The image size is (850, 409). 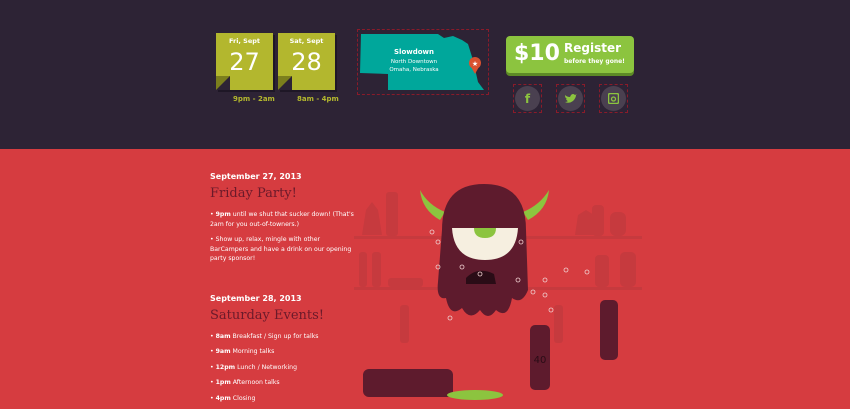 I want to click on facebook-button: f, so click(x=527, y=98).